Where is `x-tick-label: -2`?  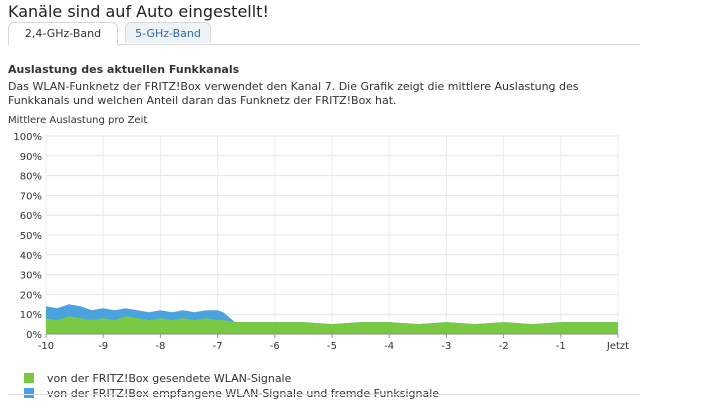
x-tick-label: -2 is located at coordinates (504, 346).